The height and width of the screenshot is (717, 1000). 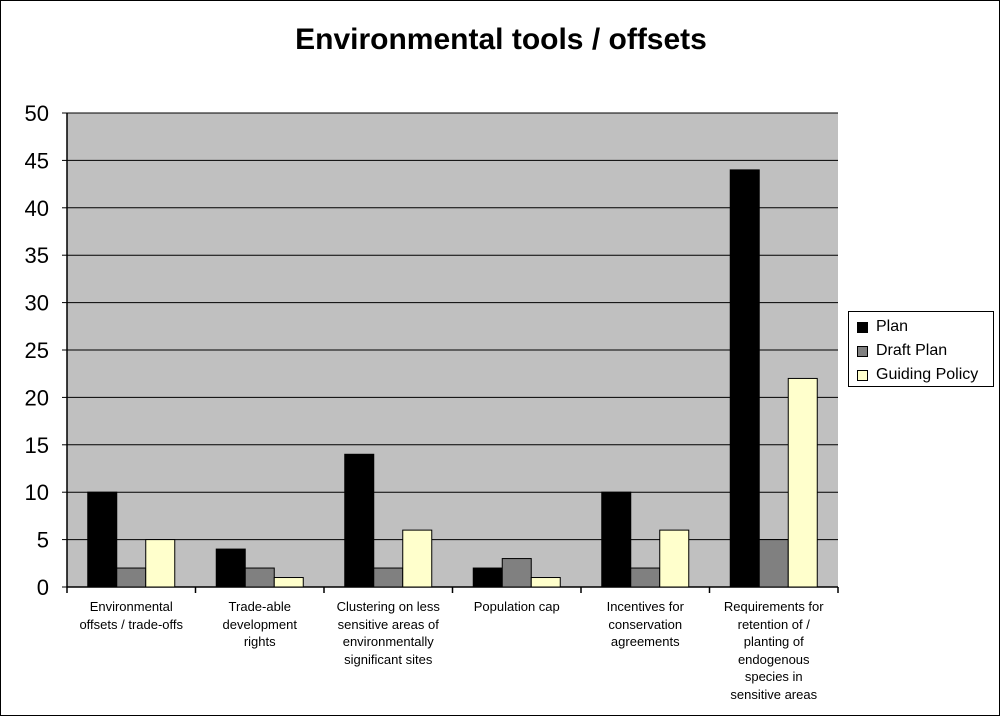 What do you see at coordinates (388, 606) in the screenshot?
I see `x-category-label-line: Clustering on less` at bounding box center [388, 606].